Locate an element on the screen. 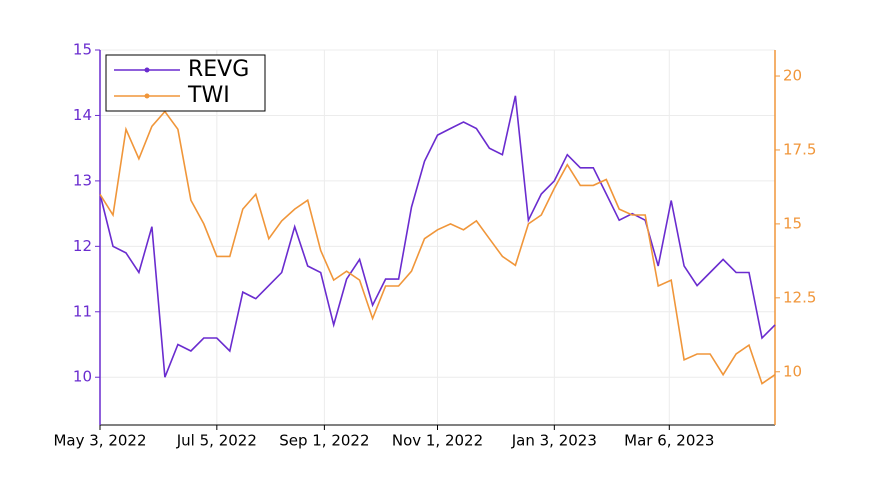 This screenshot has width=875, height=490. x-tick-label: May 3, 2022 is located at coordinates (99, 441).